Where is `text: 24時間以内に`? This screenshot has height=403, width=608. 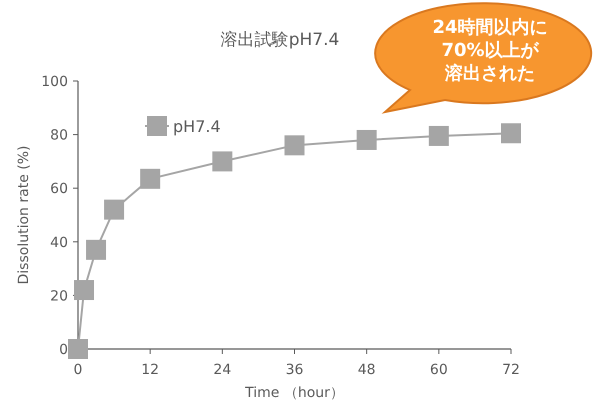 text: 24時間以内に is located at coordinates (490, 27).